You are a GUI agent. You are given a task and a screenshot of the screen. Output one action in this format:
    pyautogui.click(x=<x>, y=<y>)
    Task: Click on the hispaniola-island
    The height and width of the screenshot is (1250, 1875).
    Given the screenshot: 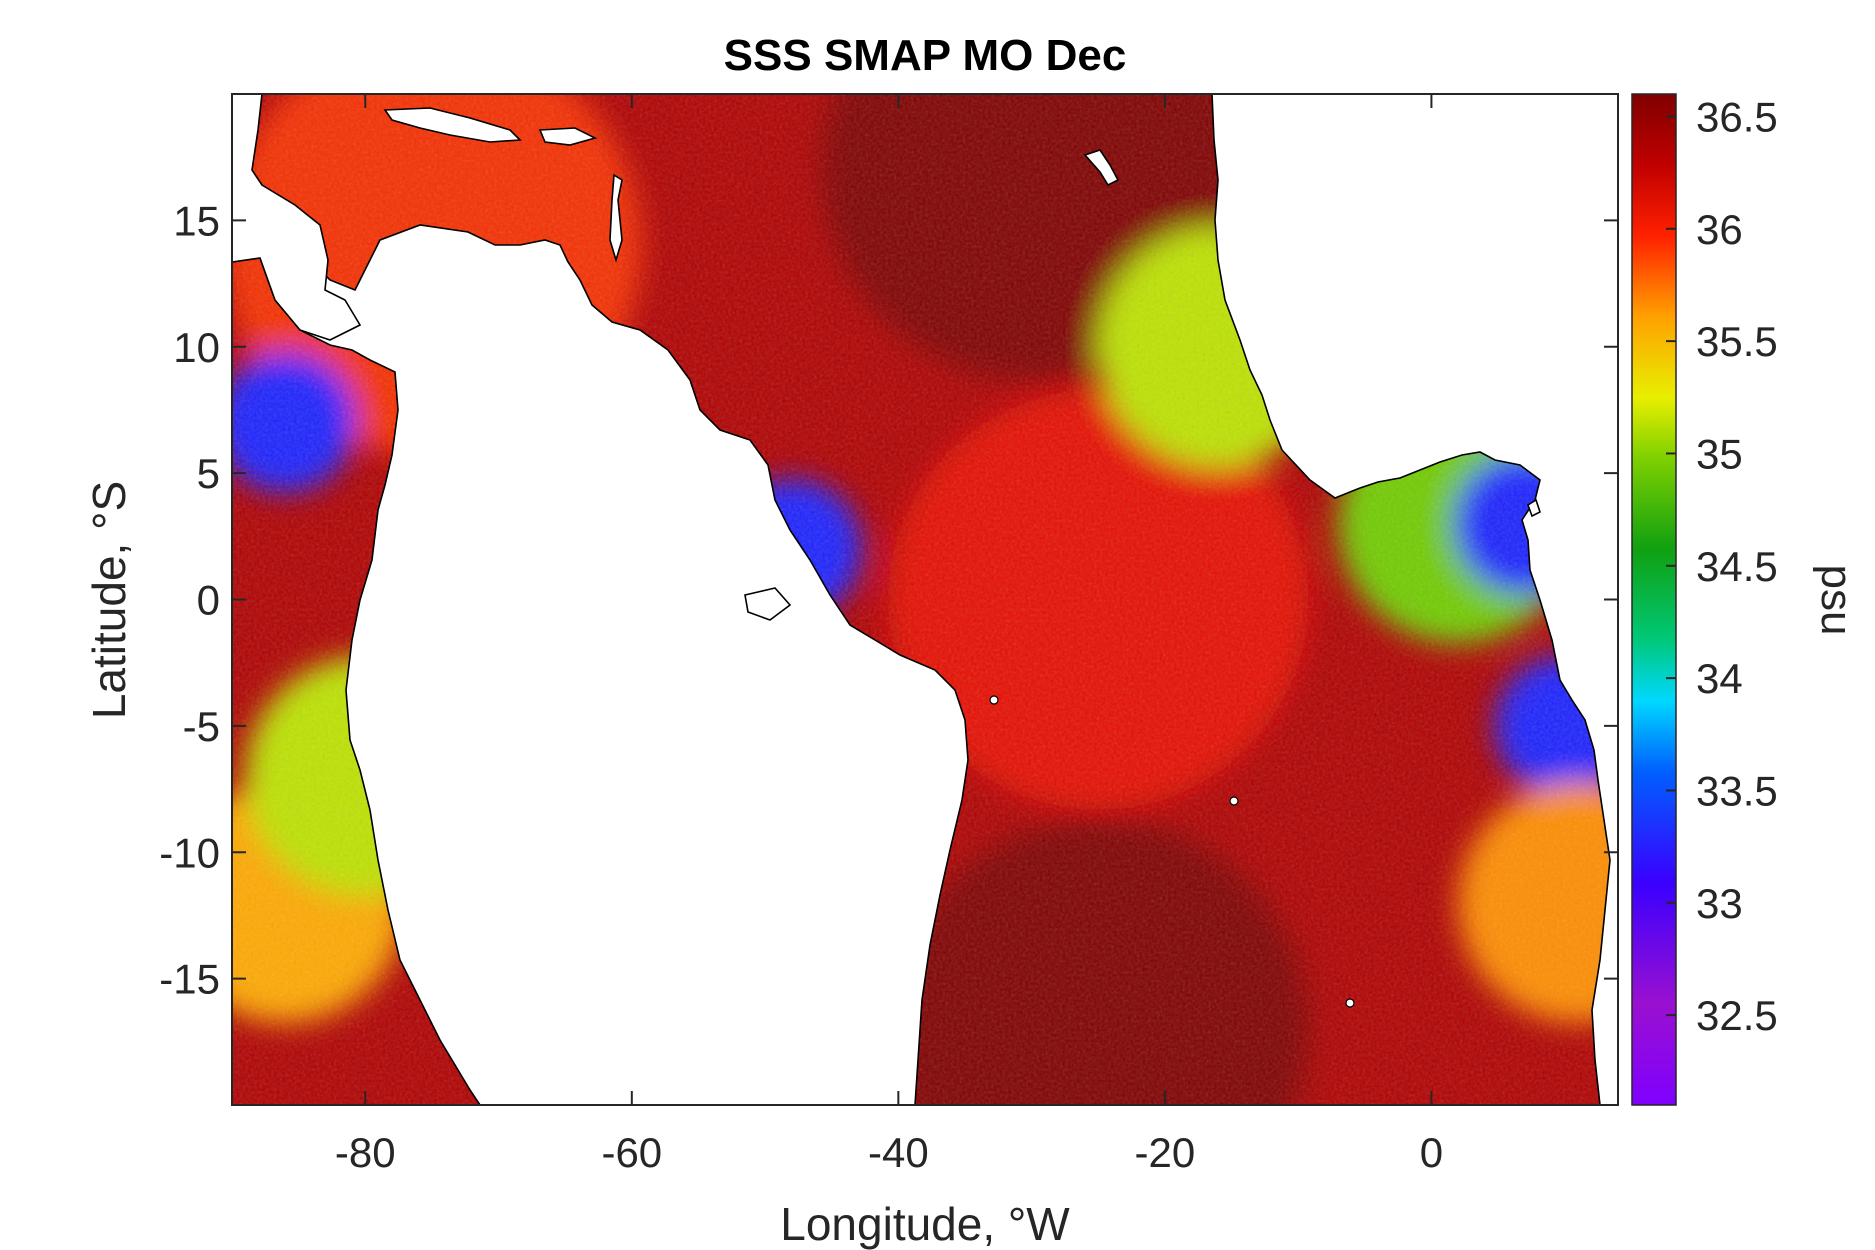 What is the action you would take?
    pyautogui.click(x=568, y=136)
    